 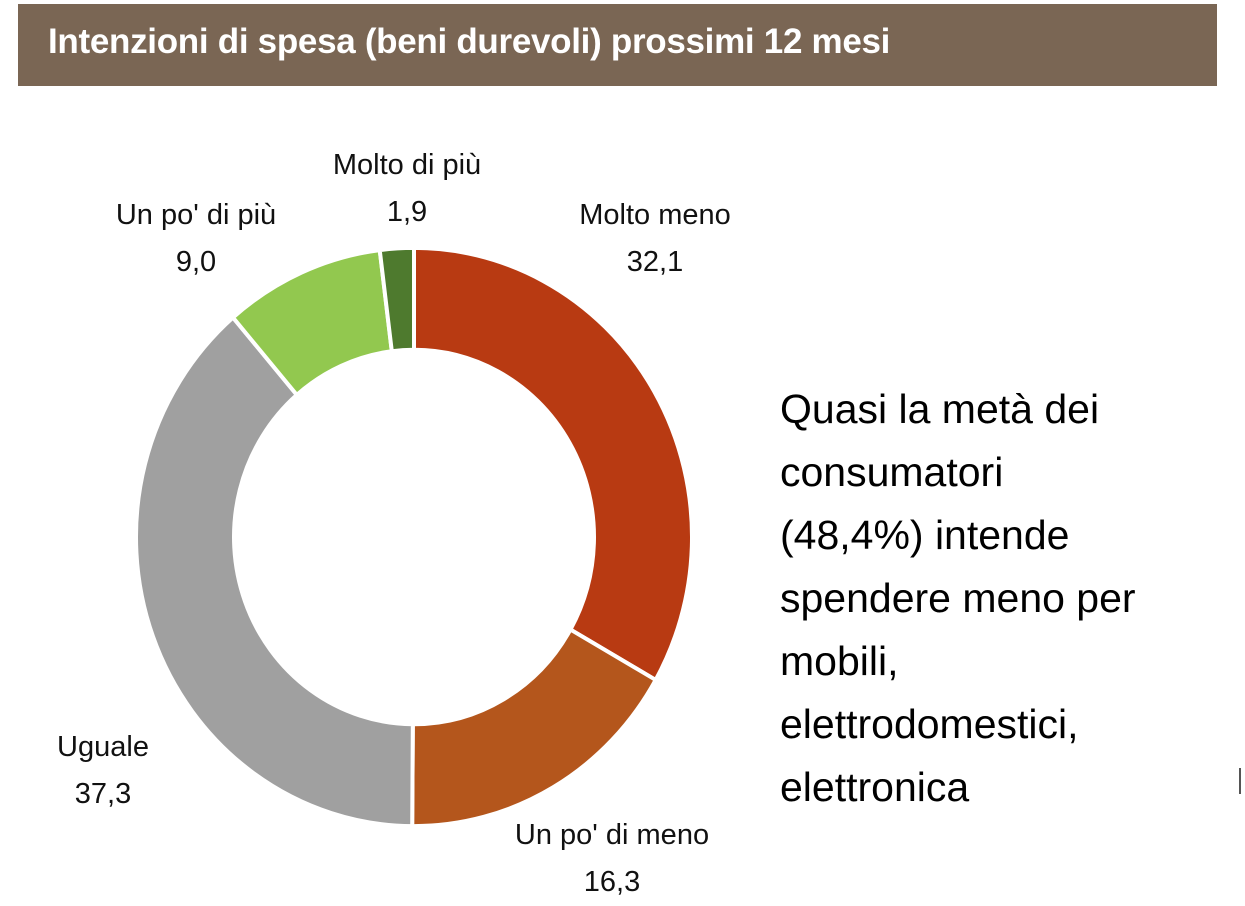 I want to click on data-label-un-po-di-piu: Un po' di più 9,0, so click(x=196, y=238).